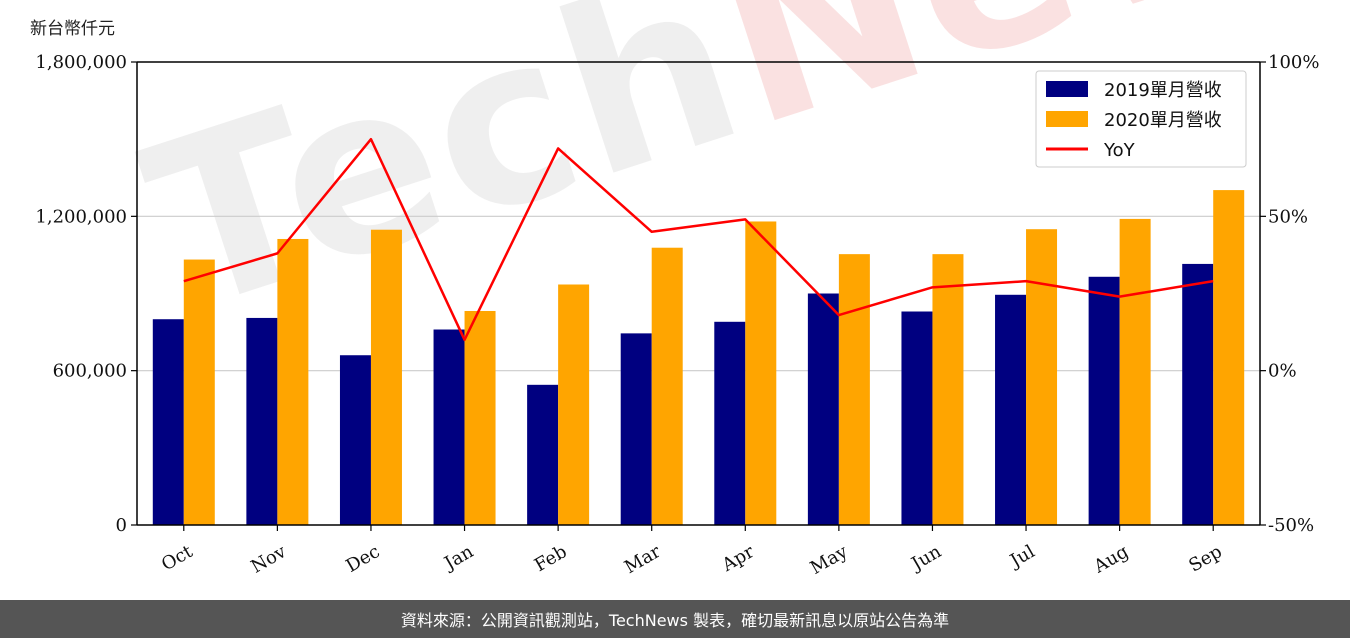 This screenshot has width=1350, height=638. What do you see at coordinates (1042, 377) in the screenshot?
I see `bar-2020-jul` at bounding box center [1042, 377].